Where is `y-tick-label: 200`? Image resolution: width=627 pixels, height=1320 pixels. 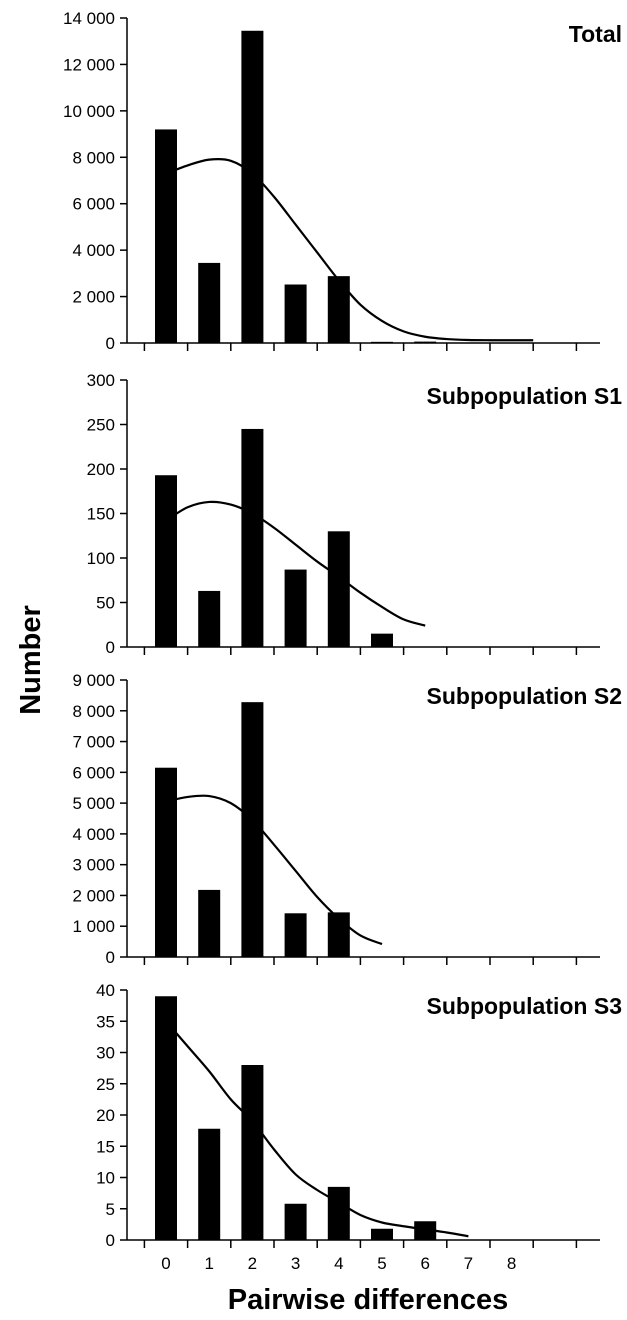 y-tick-label: 200 is located at coordinates (101, 469).